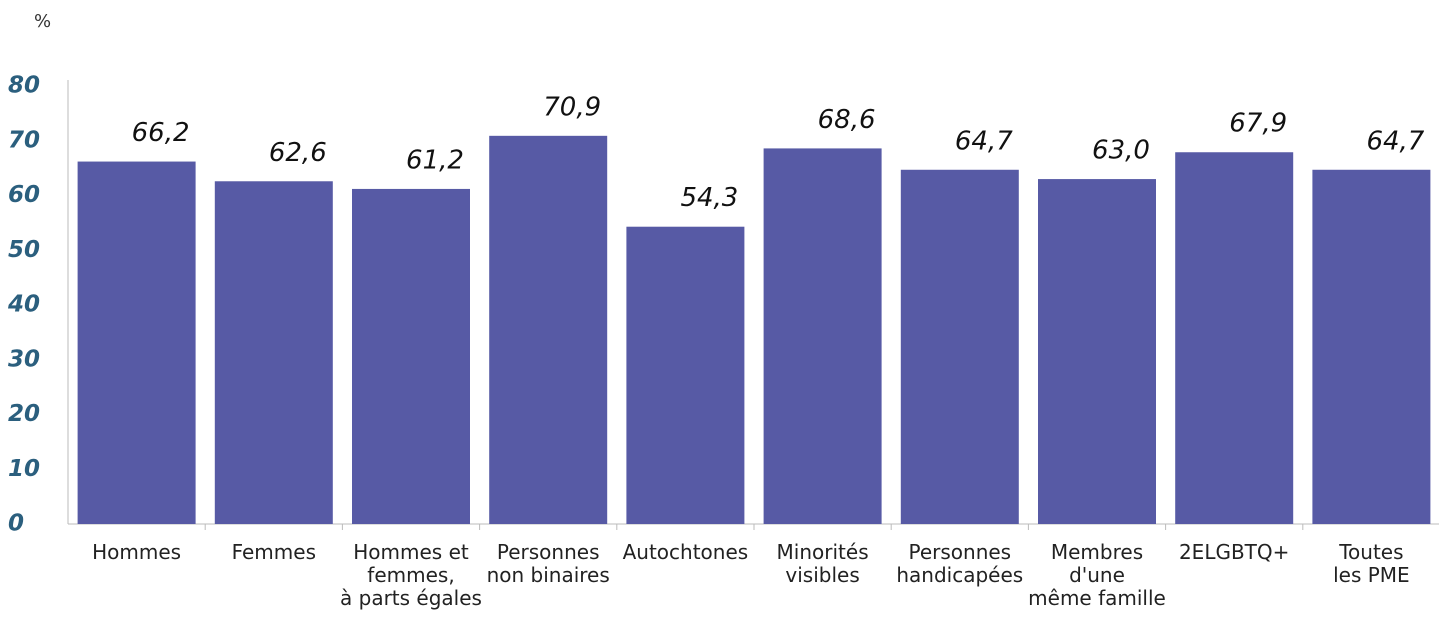 The image size is (1439, 621). I want to click on y-tick-label: 40, so click(23, 305).